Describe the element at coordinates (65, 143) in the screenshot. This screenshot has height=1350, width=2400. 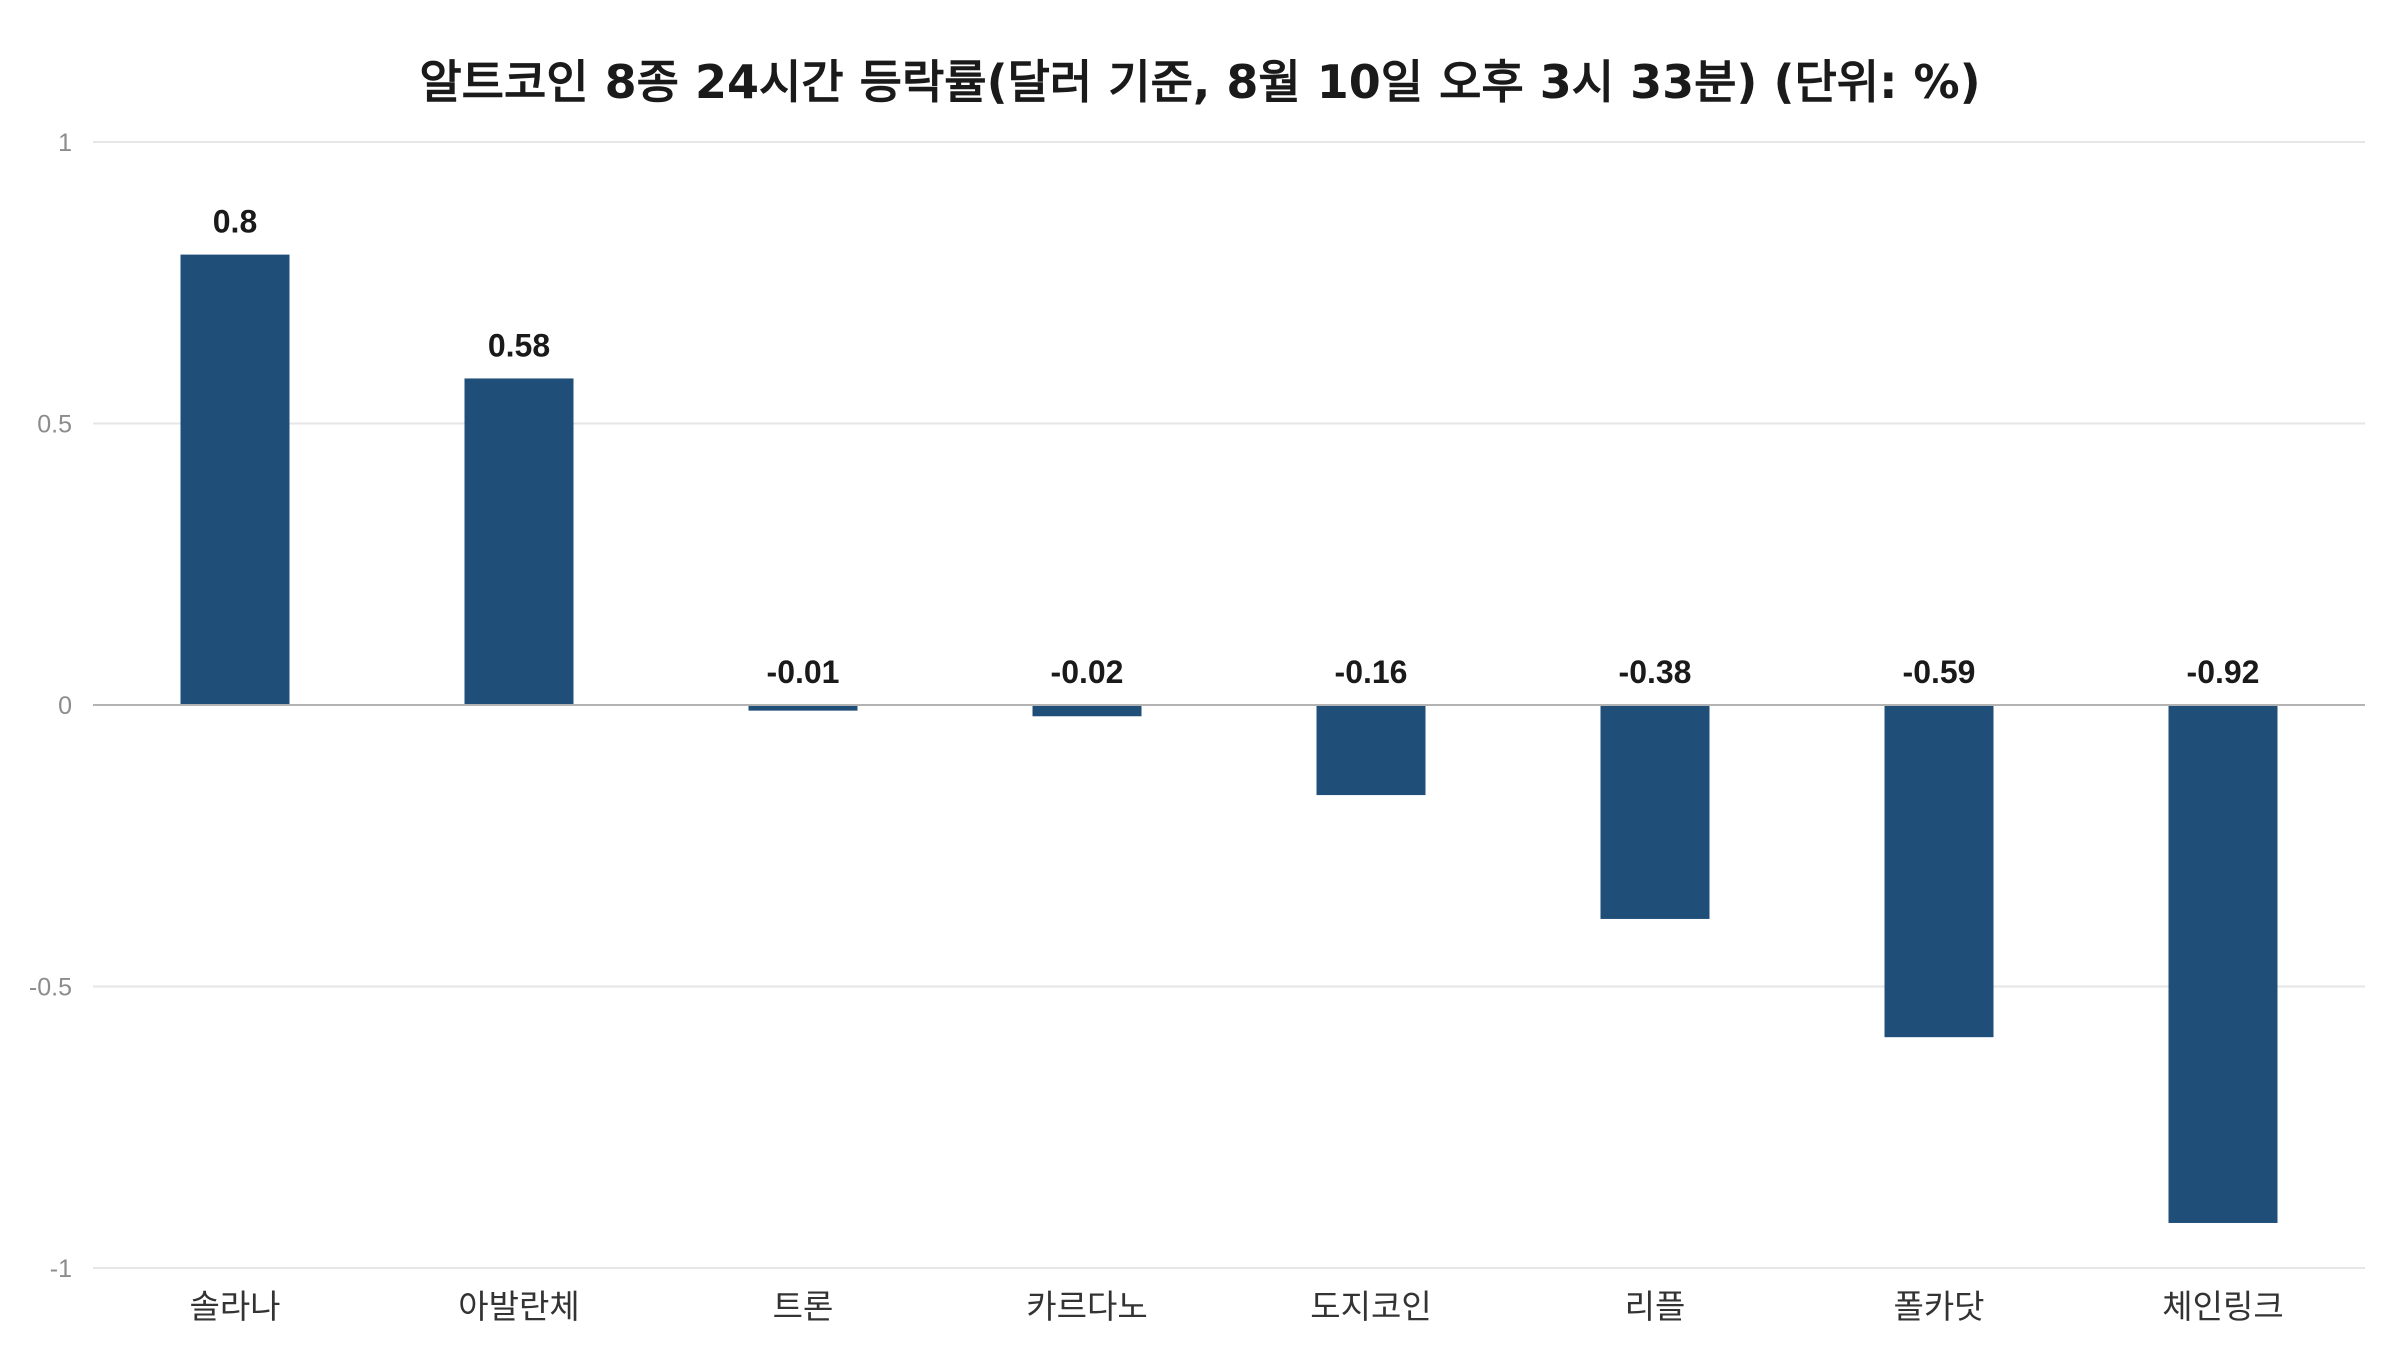
I see `y-tick-label: 1` at that location.